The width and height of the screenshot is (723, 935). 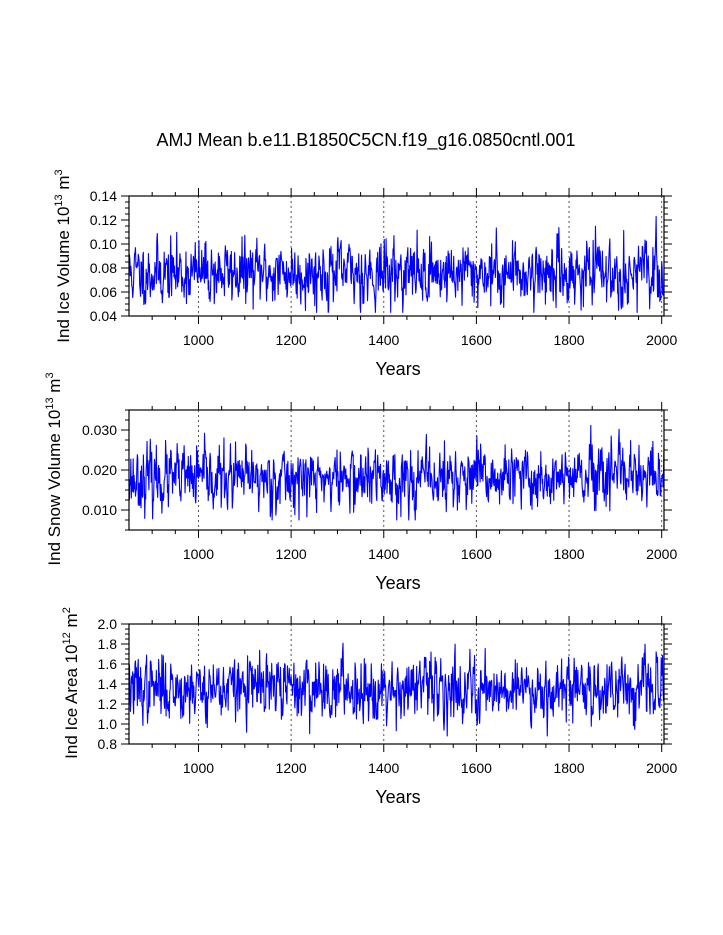 What do you see at coordinates (103, 220) in the screenshot?
I see `y-tick-label: 0.12` at bounding box center [103, 220].